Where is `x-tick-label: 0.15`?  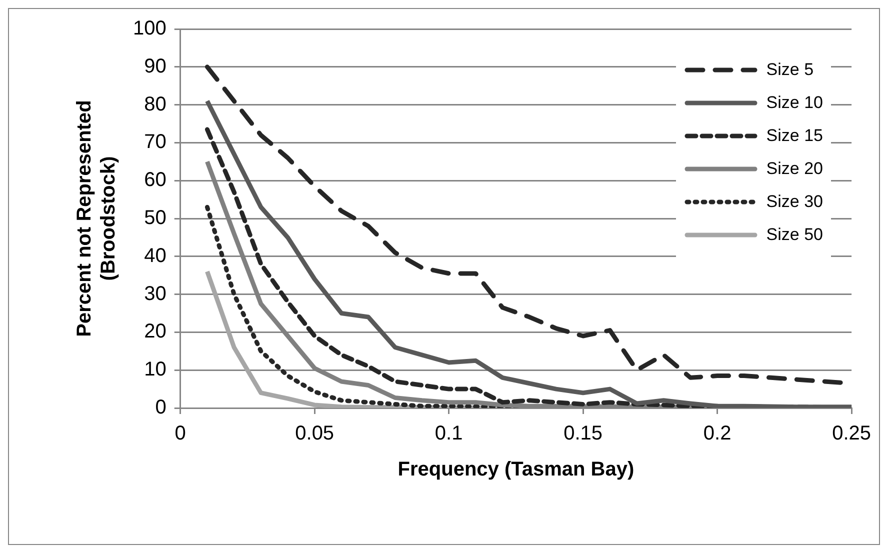
x-tick-label: 0.15 is located at coordinates (583, 433).